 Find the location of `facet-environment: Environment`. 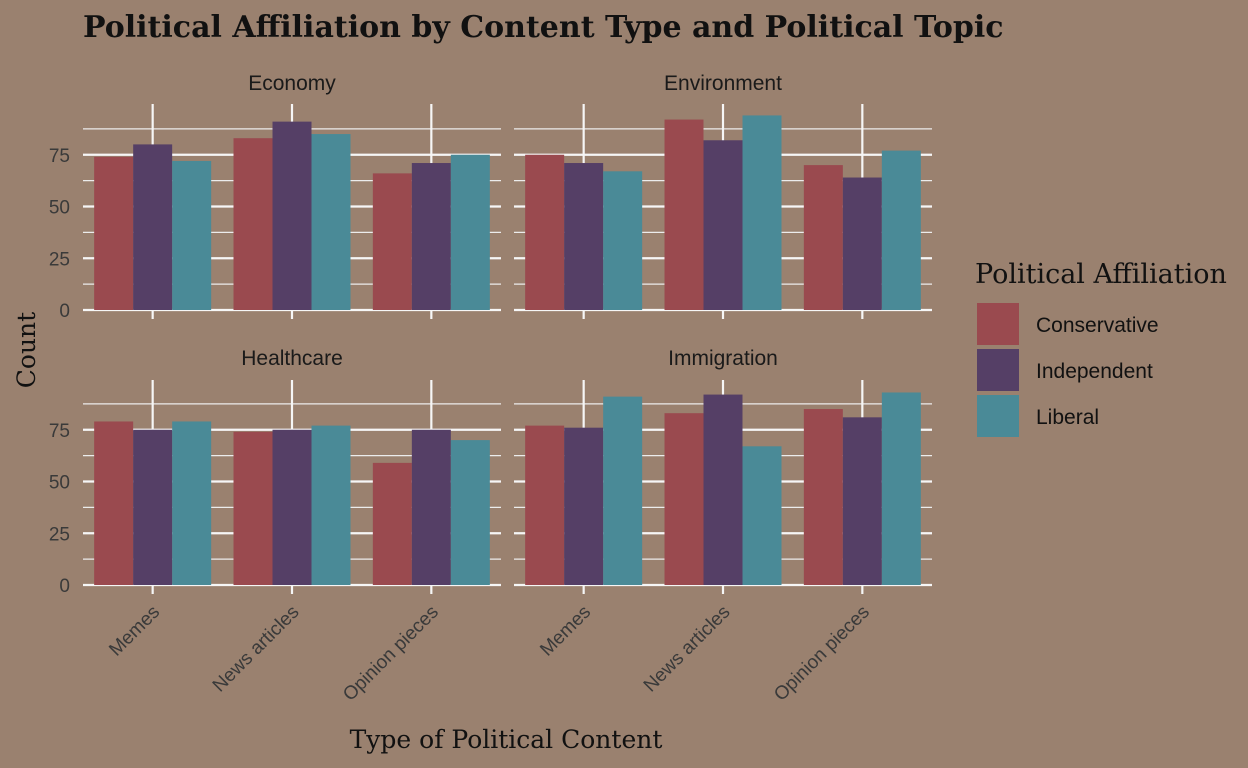

facet-environment: Environment is located at coordinates (723, 195).